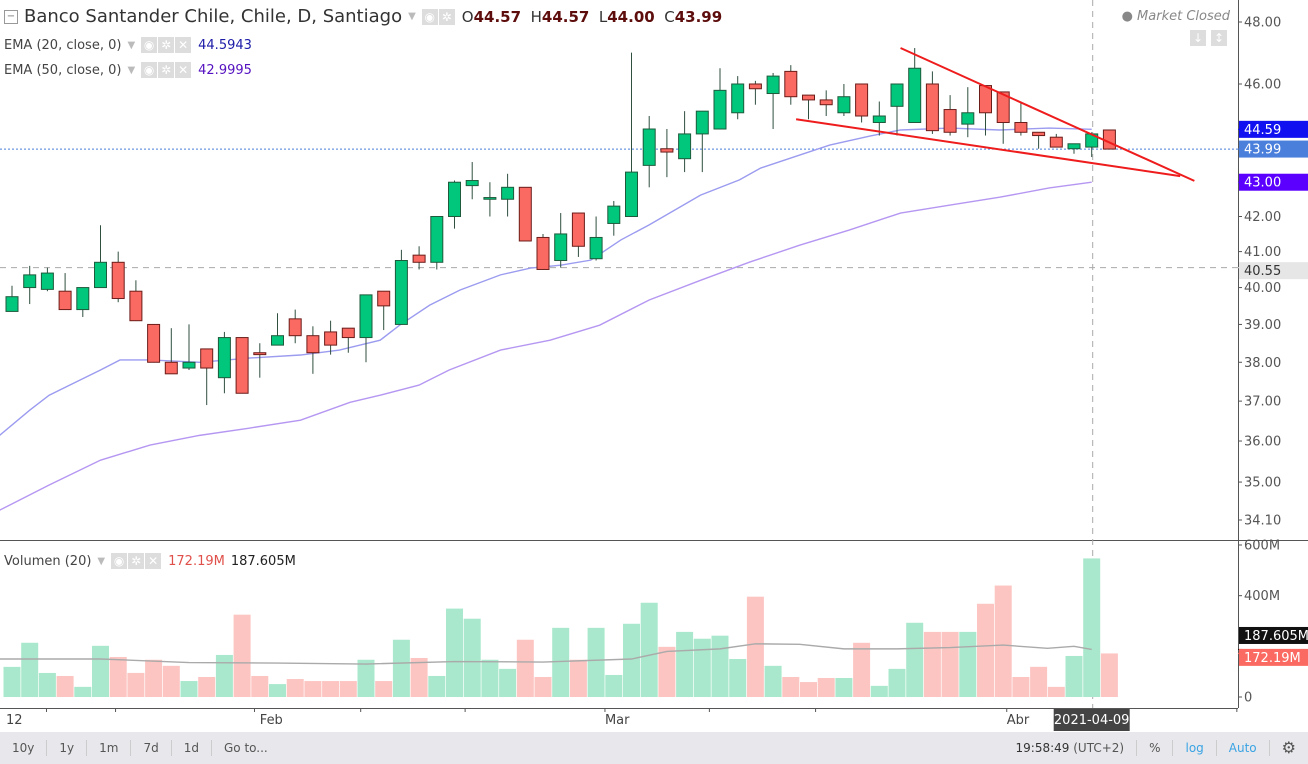  I want to click on crosshair-date-bg, so click(1091, 720).